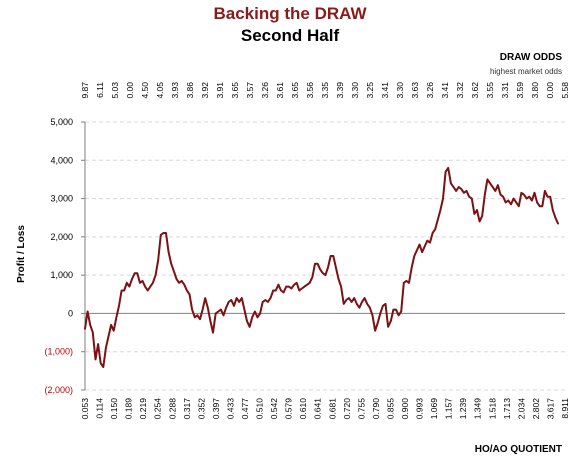 This screenshot has width=580, height=460. Describe the element at coordinates (340, 90) in the screenshot. I see `top-tick-label: 3.39` at that location.